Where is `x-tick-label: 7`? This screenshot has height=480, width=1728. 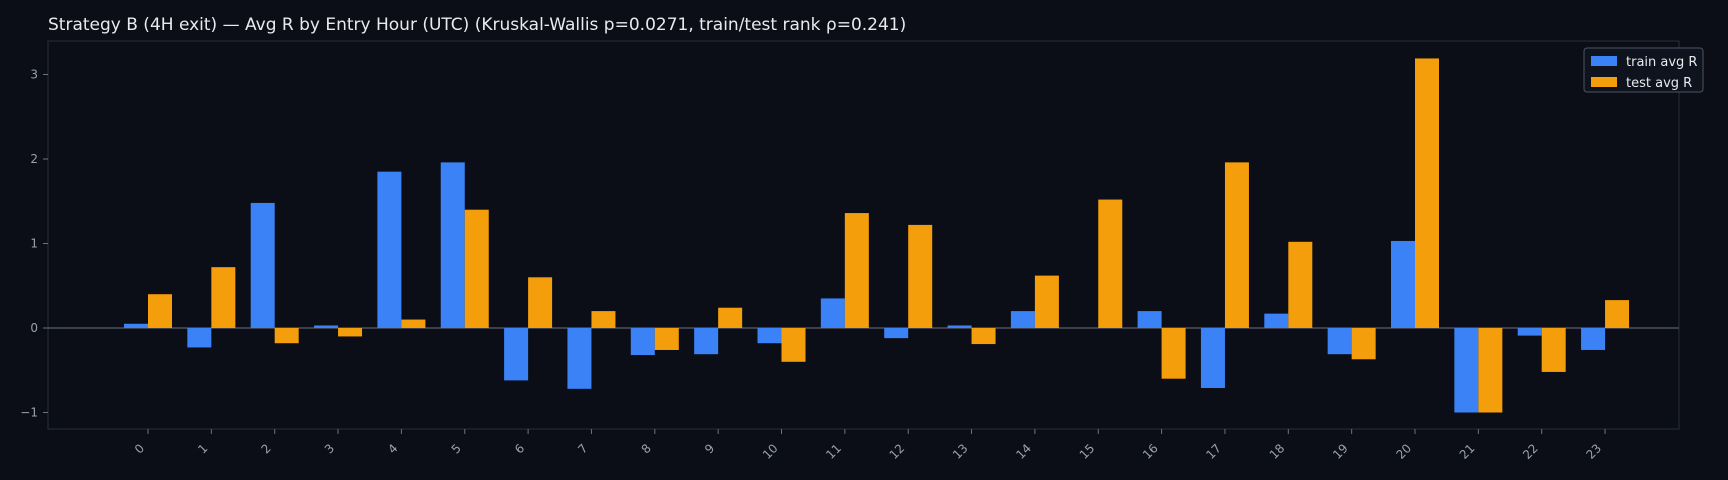 x-tick-label: 7 is located at coordinates (582, 448).